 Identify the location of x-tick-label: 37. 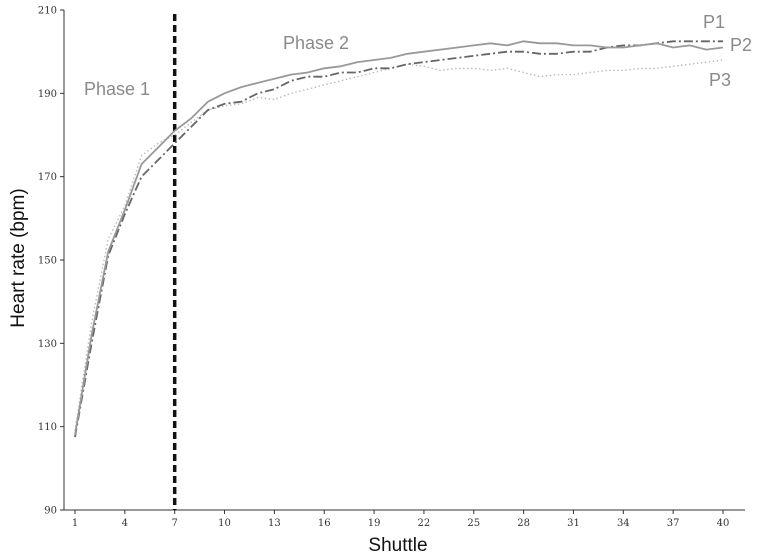
(673, 523).